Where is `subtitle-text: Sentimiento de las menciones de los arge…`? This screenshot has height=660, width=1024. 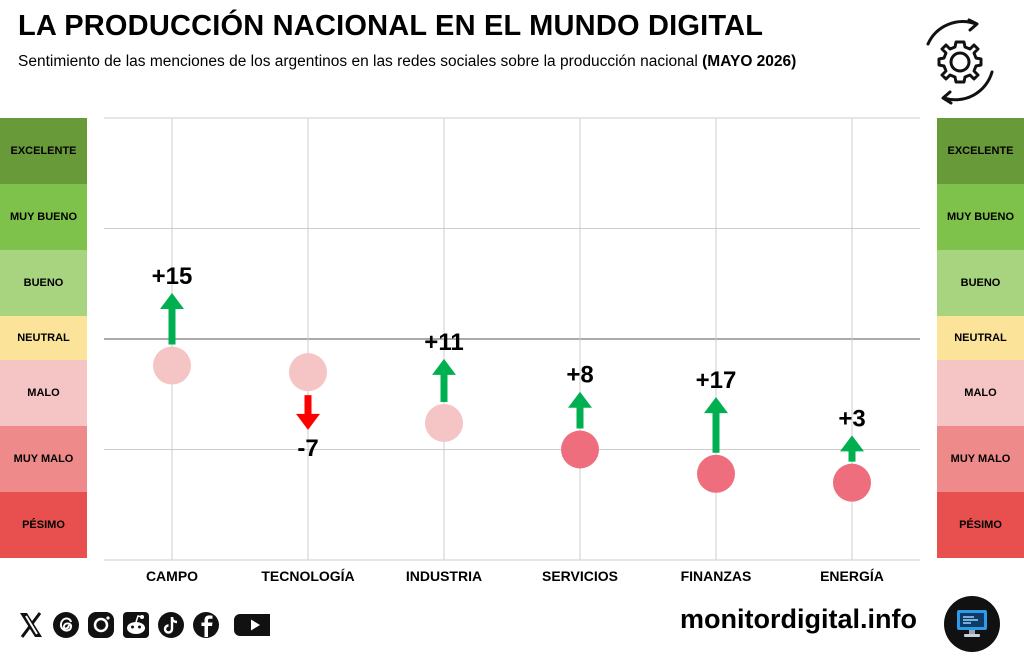
subtitle-text: Sentimiento de las menciones de los arge… is located at coordinates (358, 61).